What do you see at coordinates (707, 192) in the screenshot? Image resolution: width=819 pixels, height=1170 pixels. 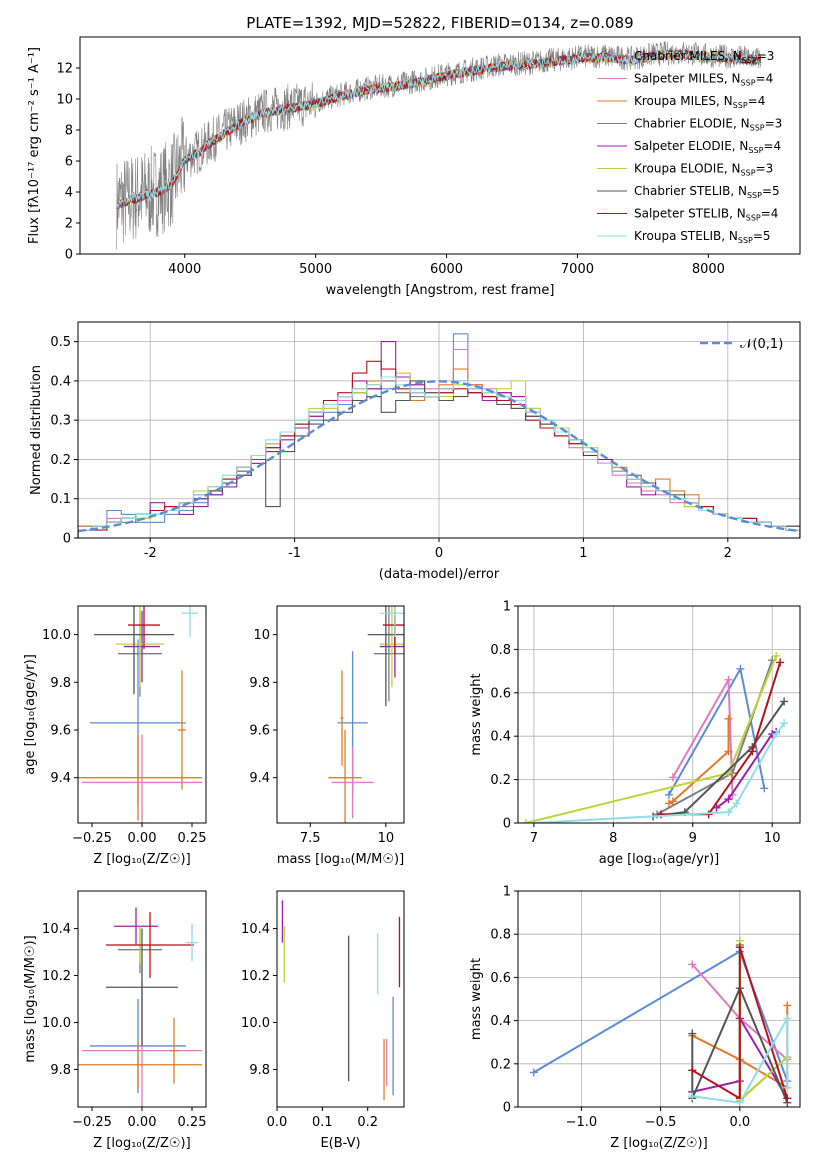 I see `legend-entry: Chabrier STELIB, NSSP=5` at bounding box center [707, 192].